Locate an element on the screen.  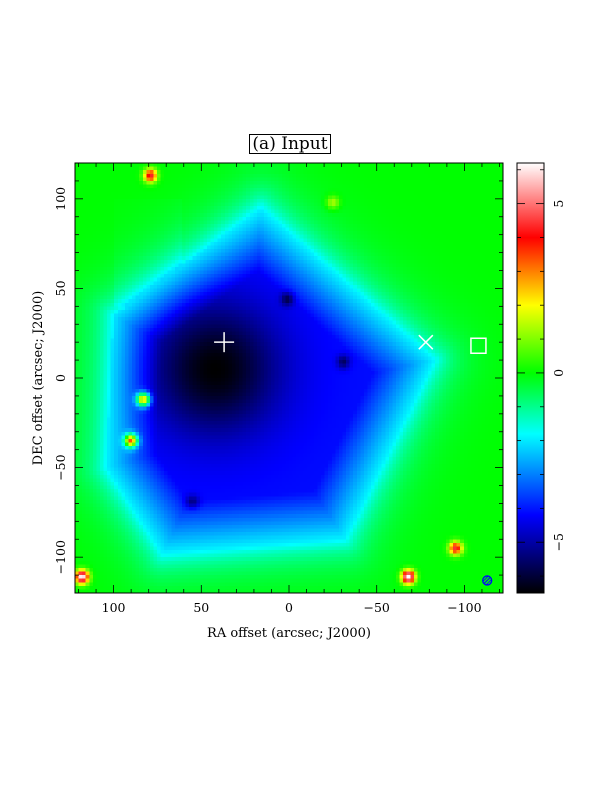
y-axis-label: DEC offset (arcsec; J2000) is located at coordinates (38, 378).